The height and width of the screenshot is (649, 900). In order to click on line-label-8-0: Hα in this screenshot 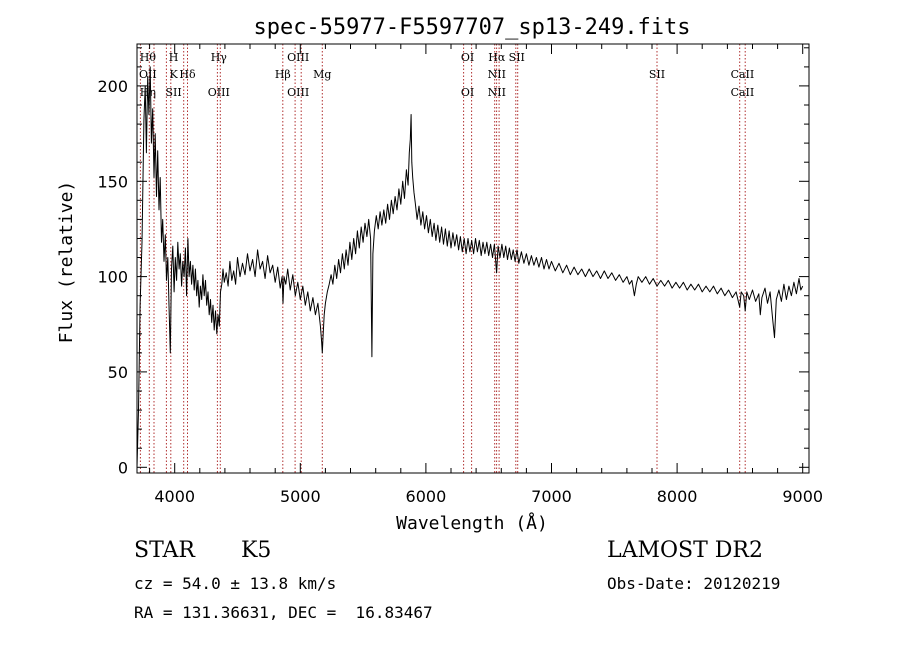, I will do `click(497, 57)`.